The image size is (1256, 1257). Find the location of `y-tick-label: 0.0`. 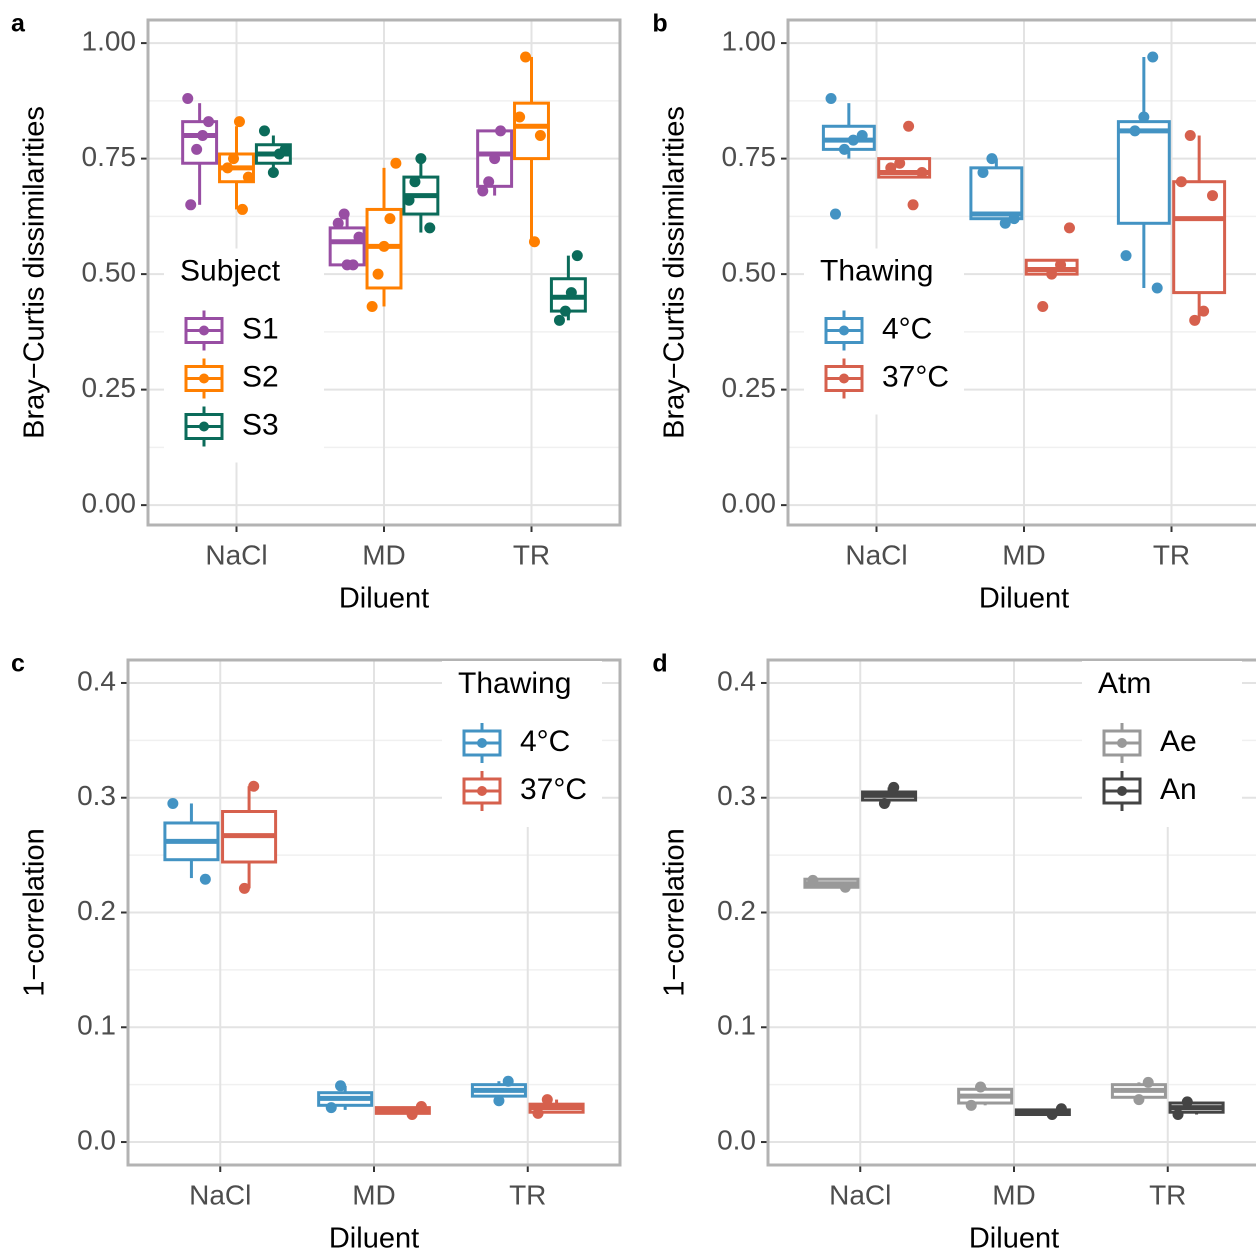

y-tick-label: 0.0 is located at coordinates (736, 1139).